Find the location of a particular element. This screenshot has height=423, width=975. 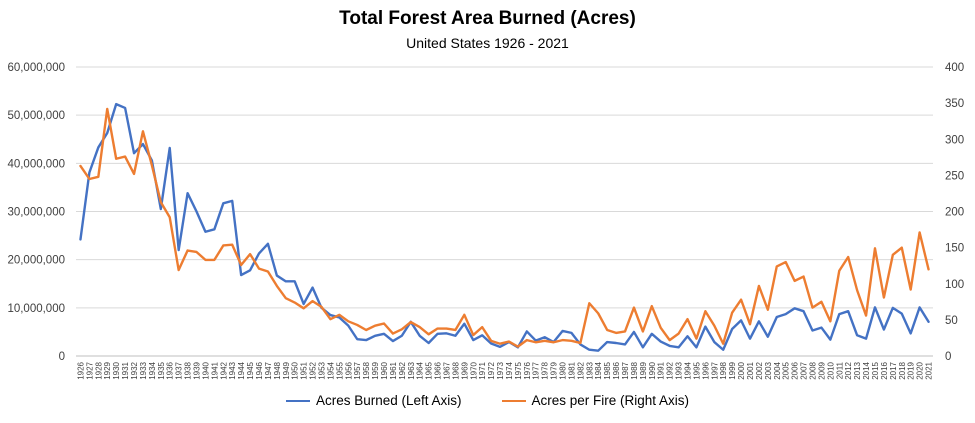

x-tick-label: 1961 is located at coordinates (393, 370).